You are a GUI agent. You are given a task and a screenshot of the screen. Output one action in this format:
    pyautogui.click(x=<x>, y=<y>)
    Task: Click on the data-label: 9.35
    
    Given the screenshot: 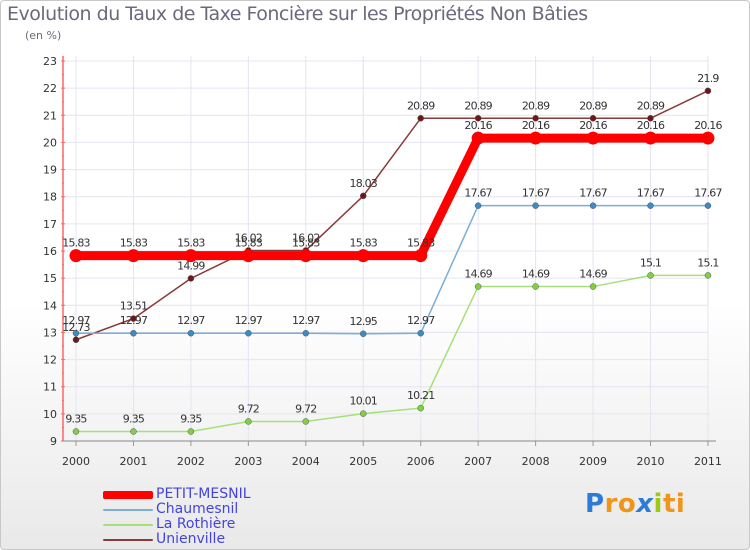 What is the action you would take?
    pyautogui.click(x=191, y=419)
    